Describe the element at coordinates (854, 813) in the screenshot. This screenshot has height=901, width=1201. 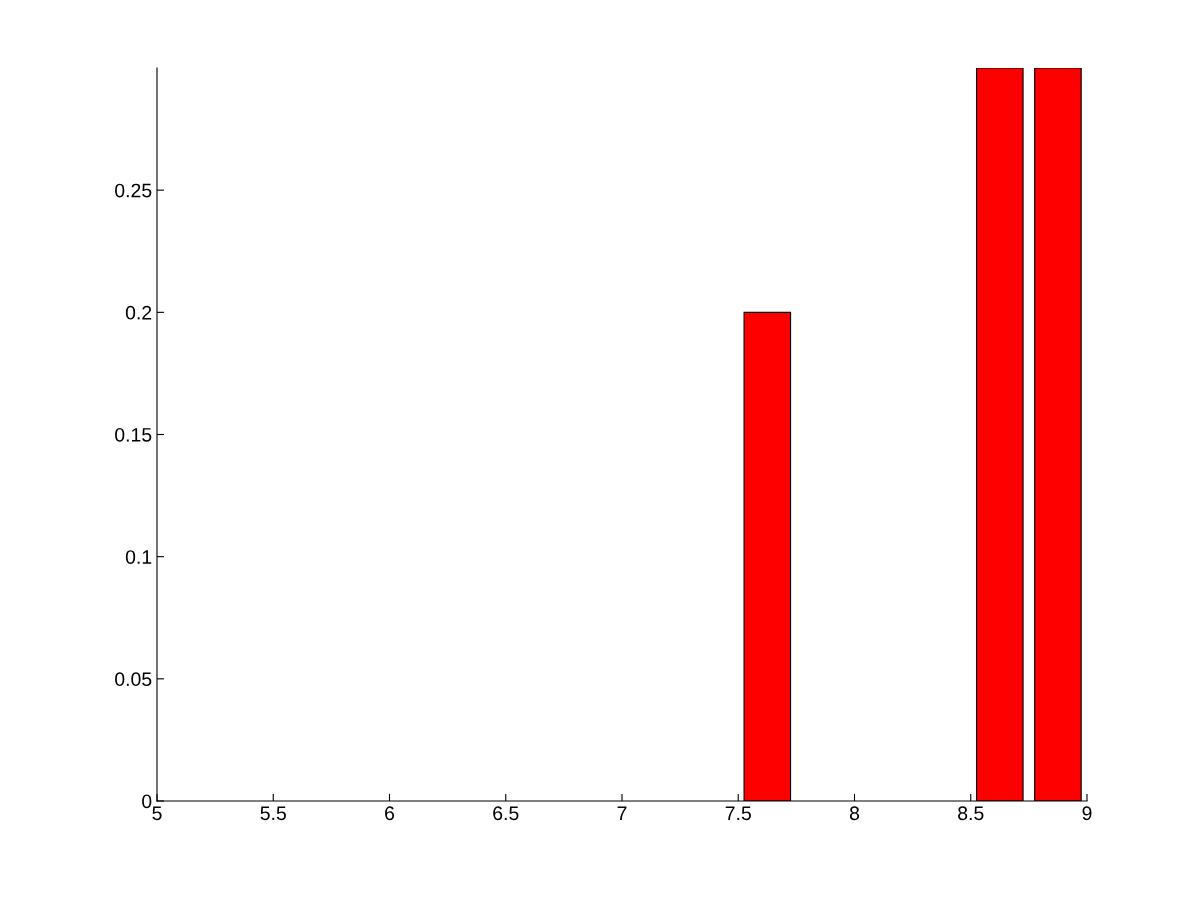
I see `x-tick-label: 8` at that location.